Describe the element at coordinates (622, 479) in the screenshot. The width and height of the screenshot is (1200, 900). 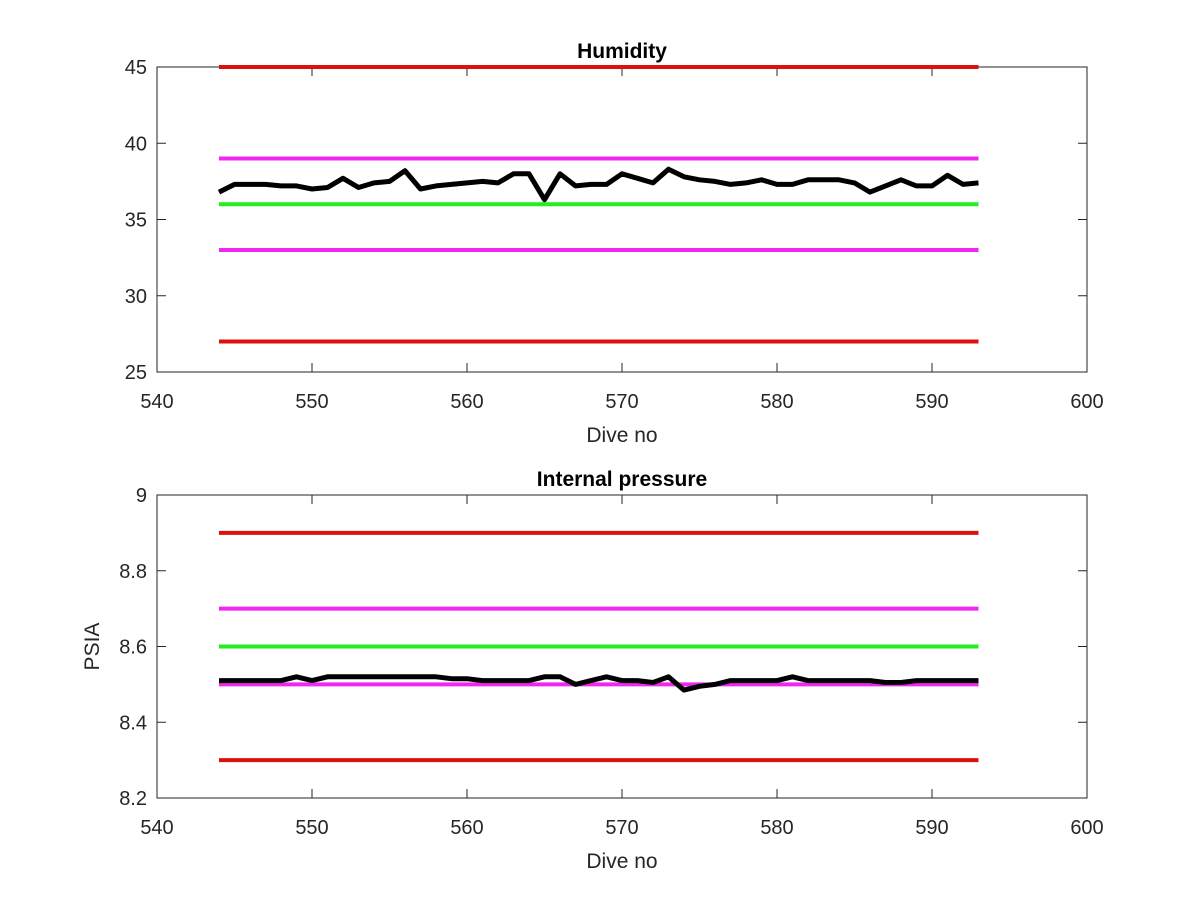
I see `chart-title: Internal pressure` at that location.